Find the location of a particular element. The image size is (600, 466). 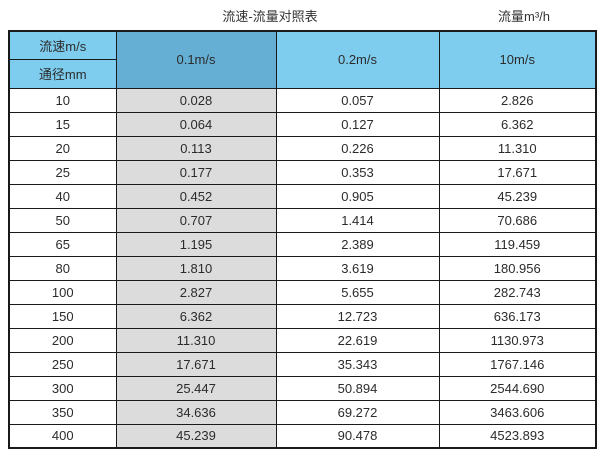

diameter-cell: 150 is located at coordinates (62, 316).